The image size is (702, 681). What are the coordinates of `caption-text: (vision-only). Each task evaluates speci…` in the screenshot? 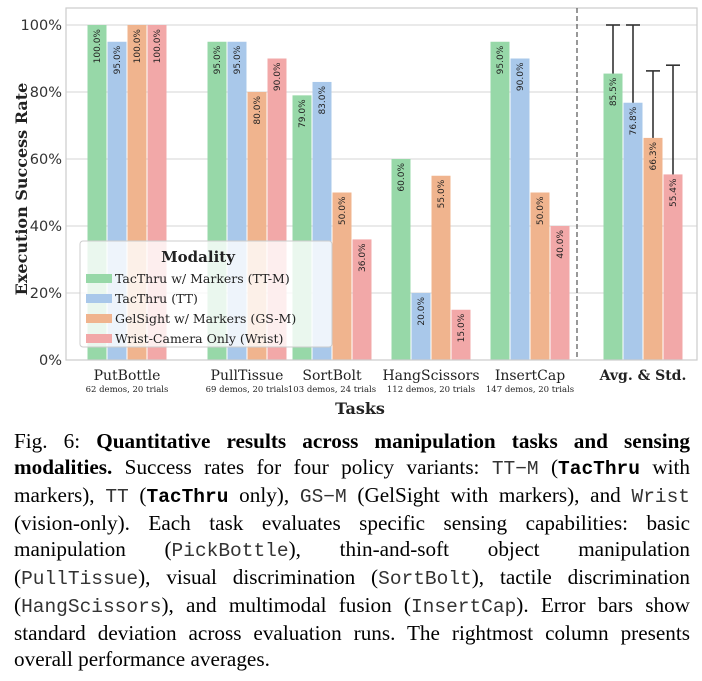 It's located at (352, 536).